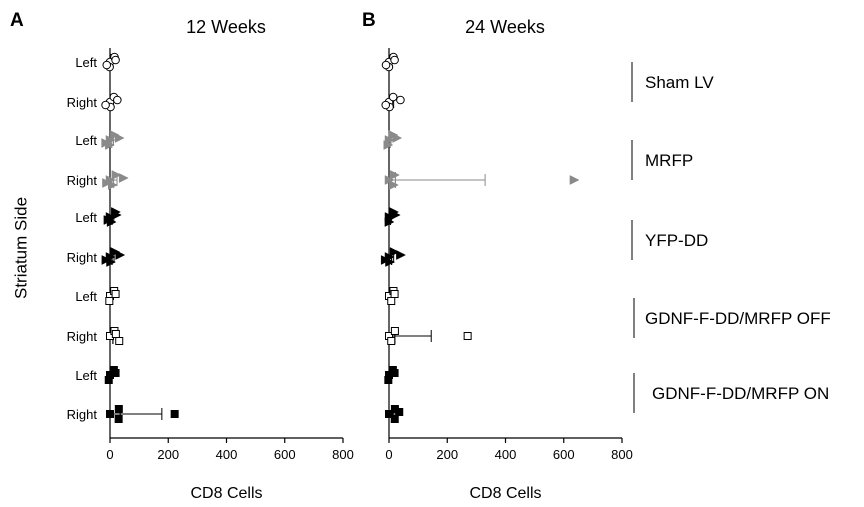 This screenshot has width=864, height=507. What do you see at coordinates (226, 27) in the screenshot?
I see `panel-title: 12 Weeks` at bounding box center [226, 27].